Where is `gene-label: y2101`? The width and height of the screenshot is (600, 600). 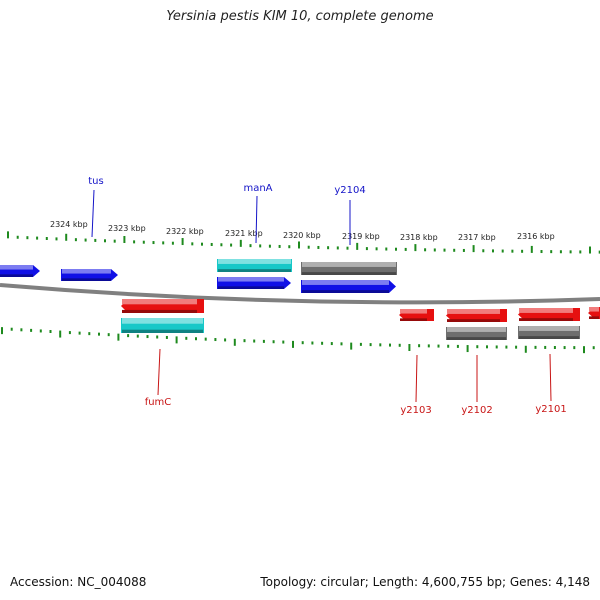 gene-label: y2101 is located at coordinates (550, 409).